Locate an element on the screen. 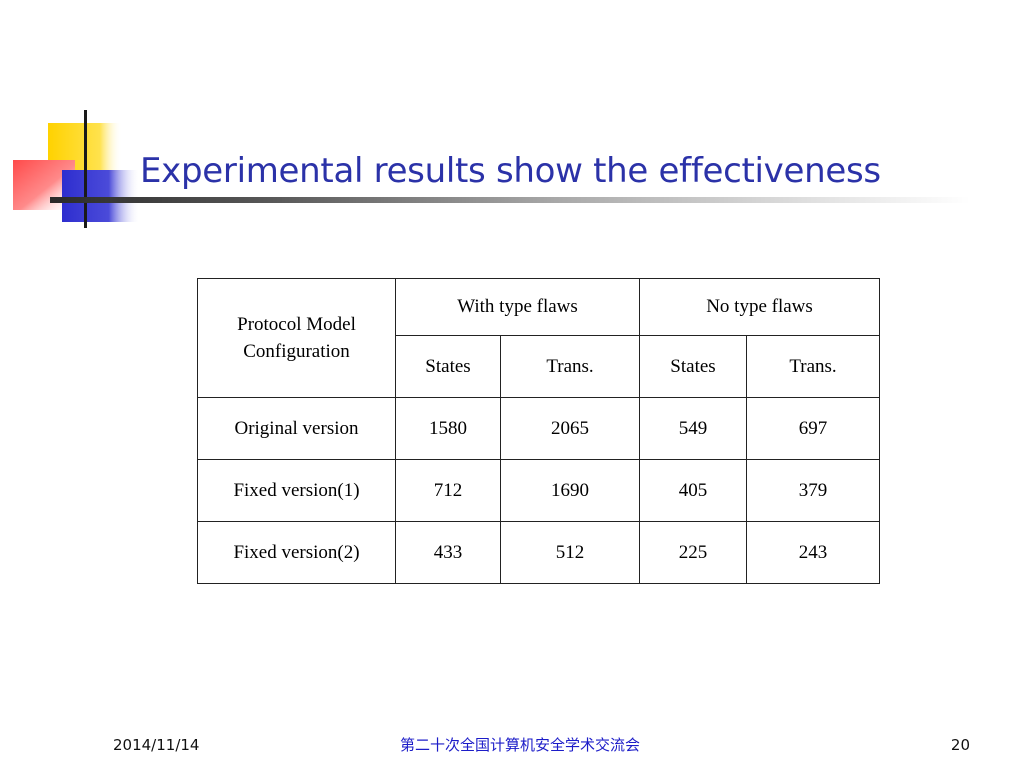 The image size is (1024, 768). cell-value: 549 is located at coordinates (693, 428).